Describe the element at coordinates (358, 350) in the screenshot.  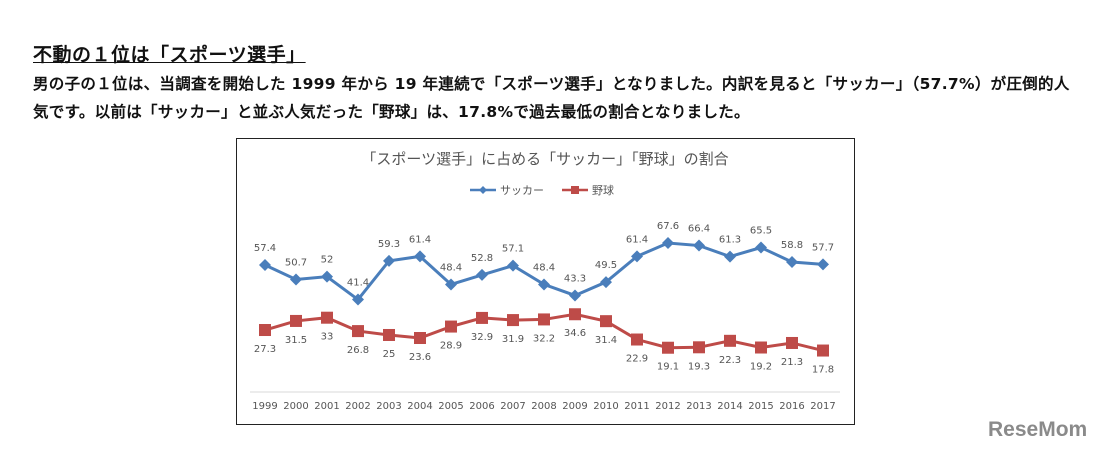
I see `data-label: 26.8` at that location.